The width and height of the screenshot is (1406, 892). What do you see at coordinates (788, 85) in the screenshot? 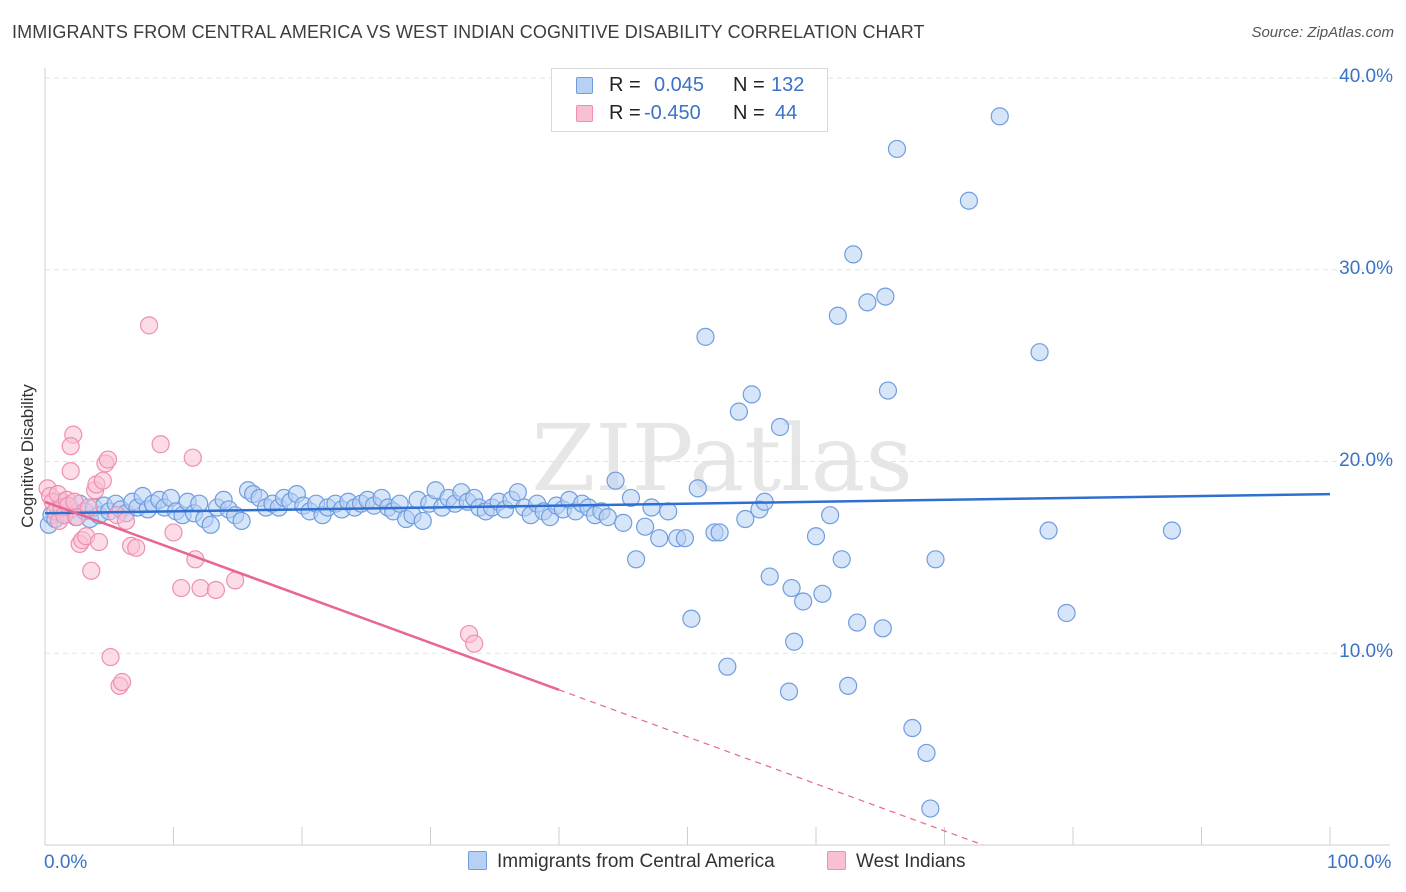
I see `n-value: 132` at bounding box center [788, 85].